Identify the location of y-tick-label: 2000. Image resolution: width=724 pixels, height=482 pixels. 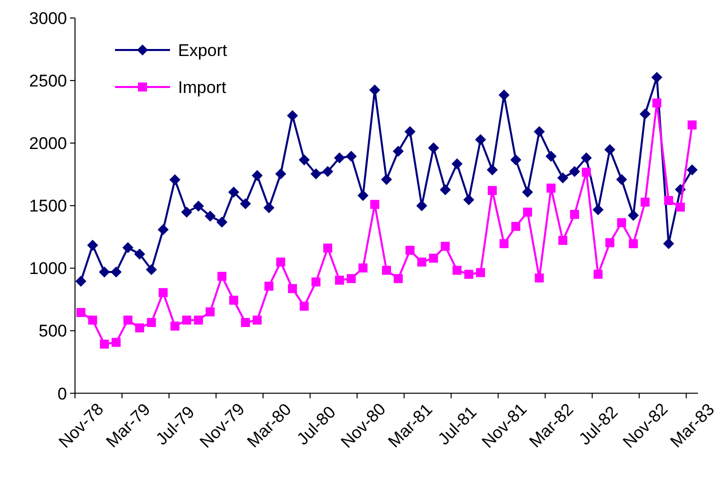
(48, 144).